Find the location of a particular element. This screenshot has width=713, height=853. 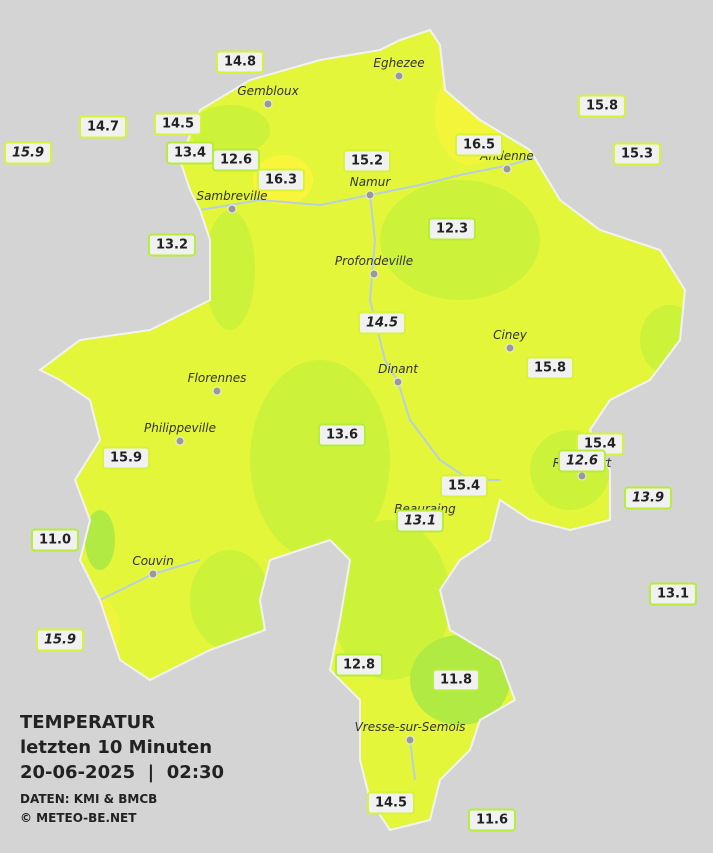

station-temp: 14.7 is located at coordinates (103, 127).